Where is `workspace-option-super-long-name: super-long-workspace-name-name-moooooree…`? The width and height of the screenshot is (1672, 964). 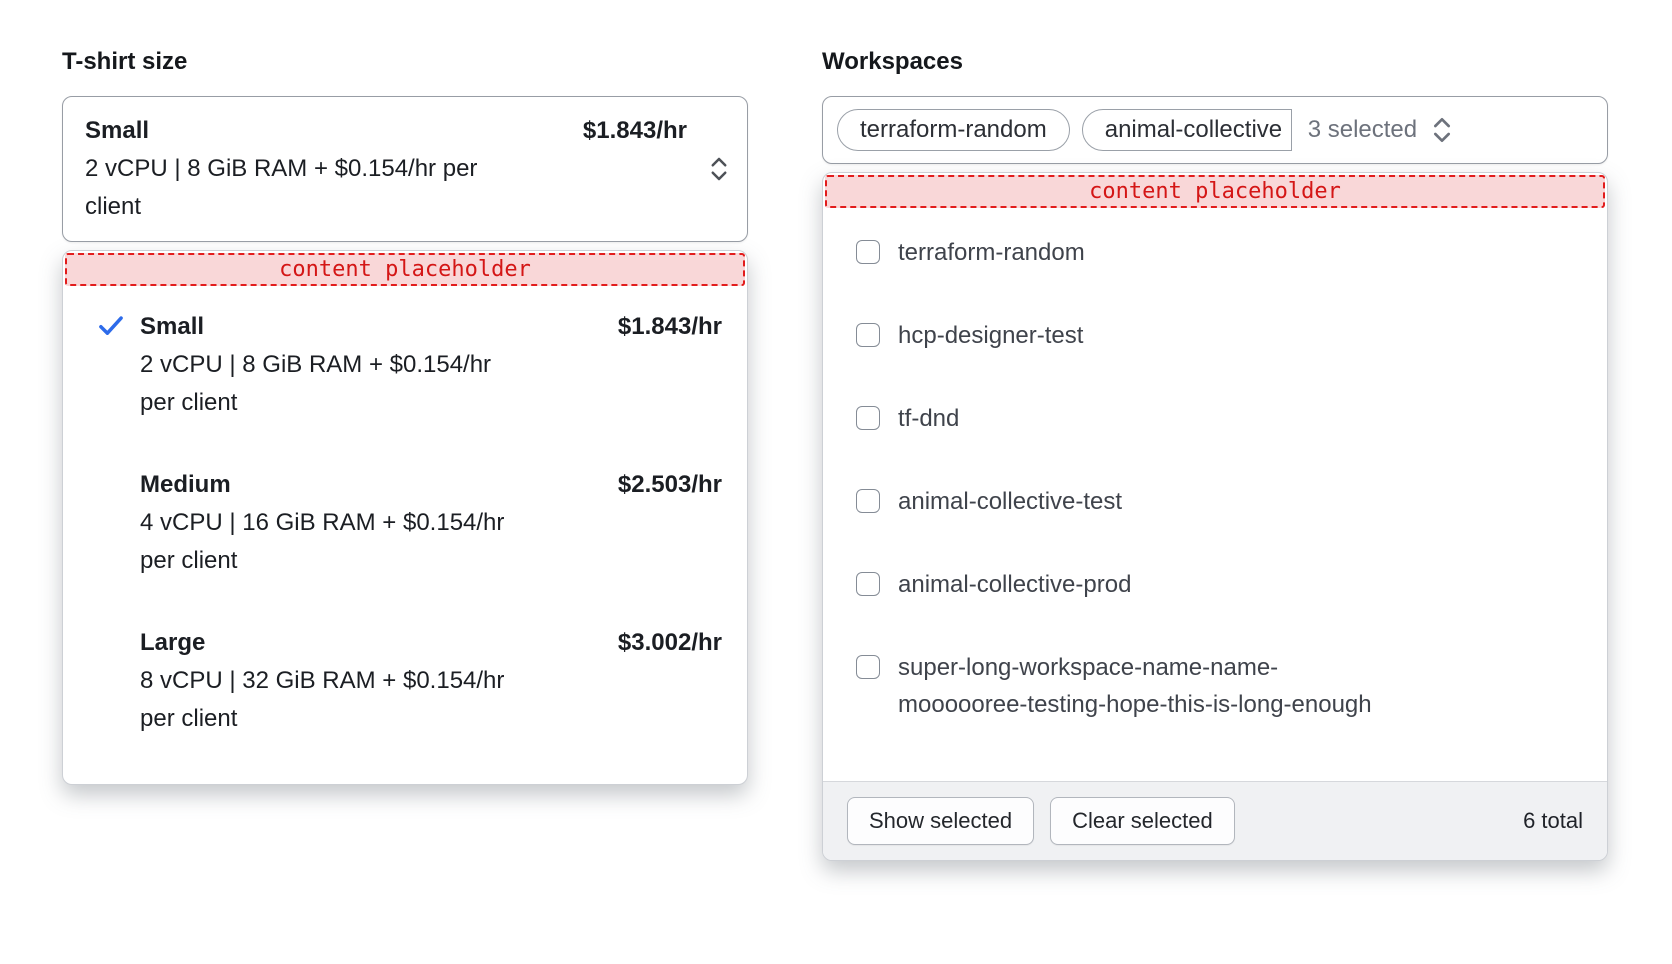 workspace-option-super-long-name: super-long-workspace-name-name-moooooree… is located at coordinates (1219, 686).